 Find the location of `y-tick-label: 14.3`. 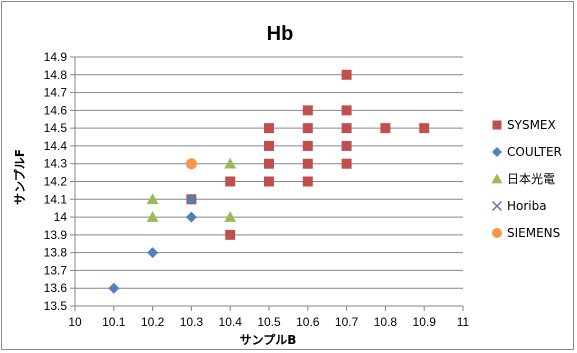

y-tick-label: 14.3 is located at coordinates (56, 164).